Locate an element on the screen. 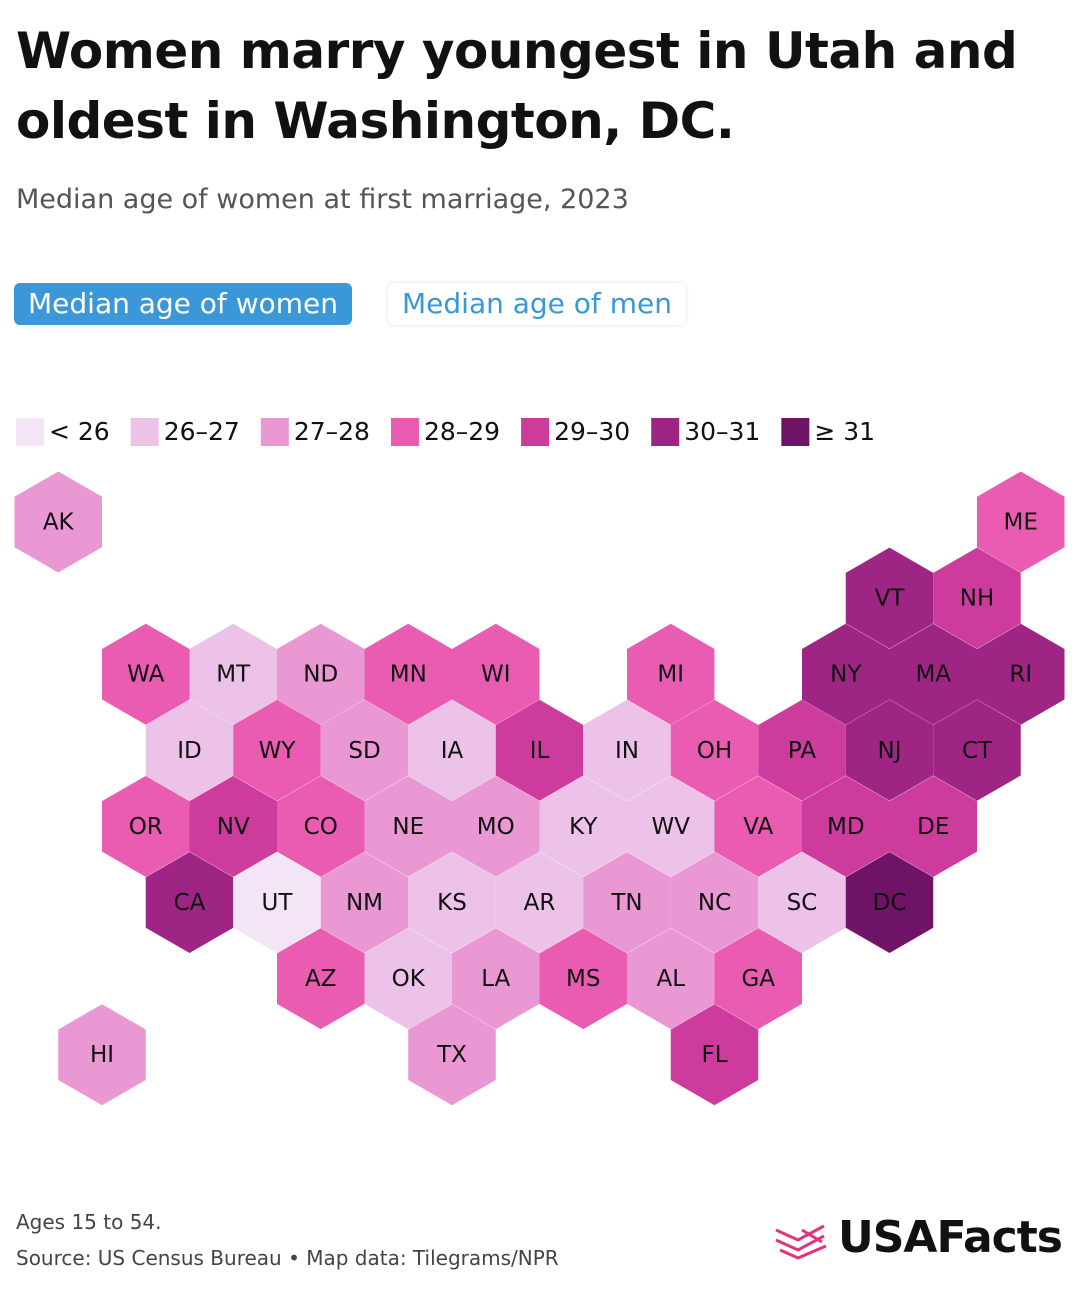  note: Ages 15 to 54. is located at coordinates (89, 1222).